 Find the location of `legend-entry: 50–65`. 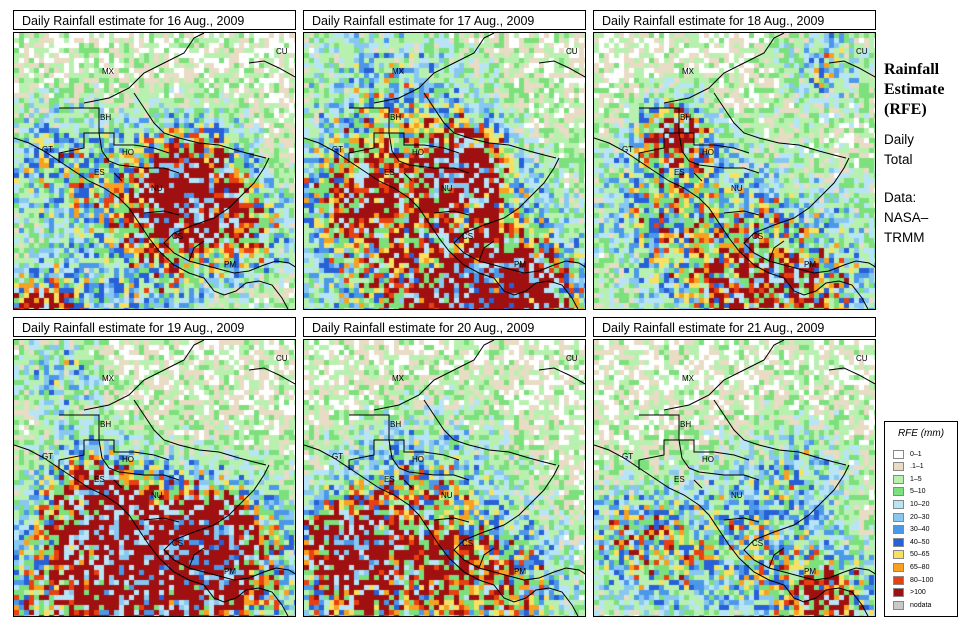

legend-entry: 50–65 is located at coordinates (911, 555).